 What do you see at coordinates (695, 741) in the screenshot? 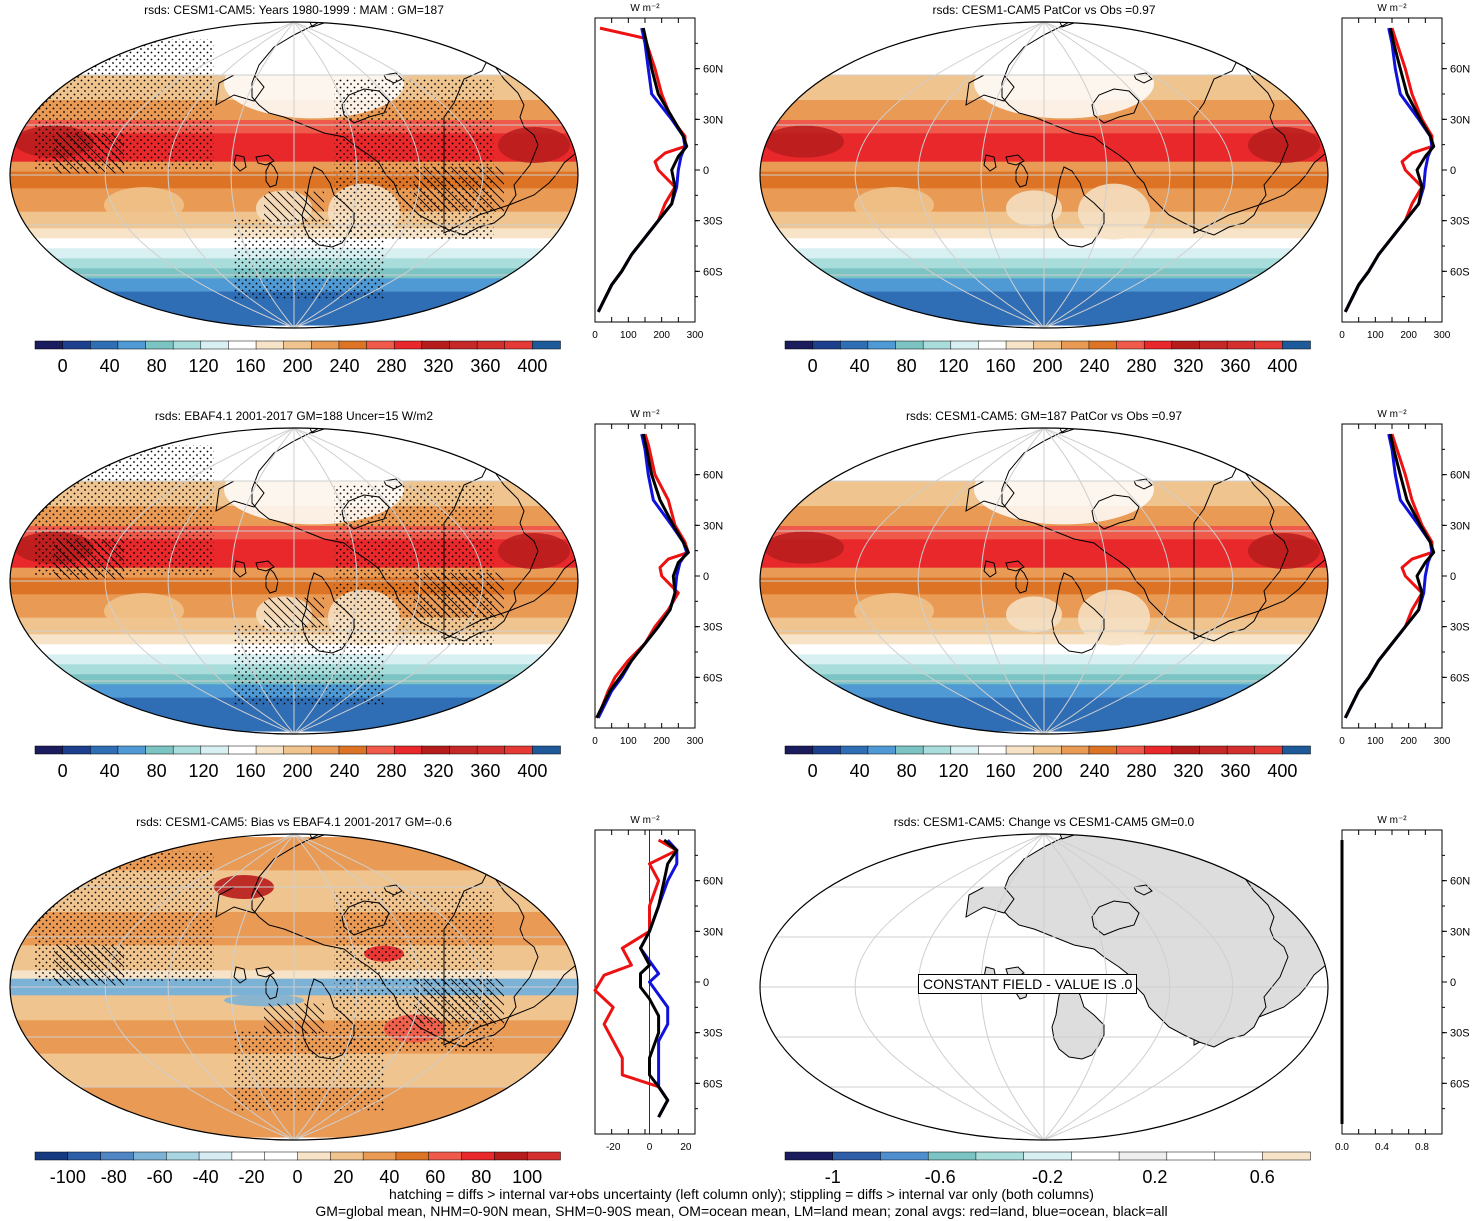
I see `x-tick-label: 300` at bounding box center [695, 741].